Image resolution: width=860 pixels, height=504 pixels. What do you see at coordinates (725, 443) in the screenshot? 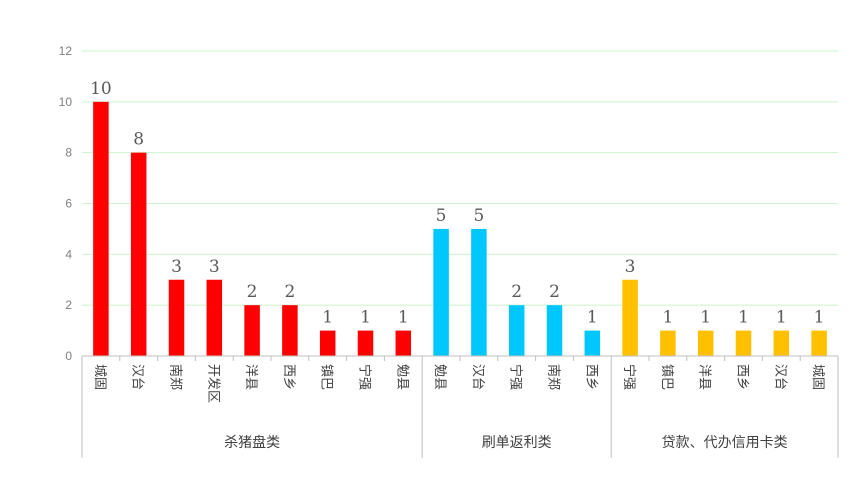
I see `group-label: 贷款、代办信用卡类` at bounding box center [725, 443].